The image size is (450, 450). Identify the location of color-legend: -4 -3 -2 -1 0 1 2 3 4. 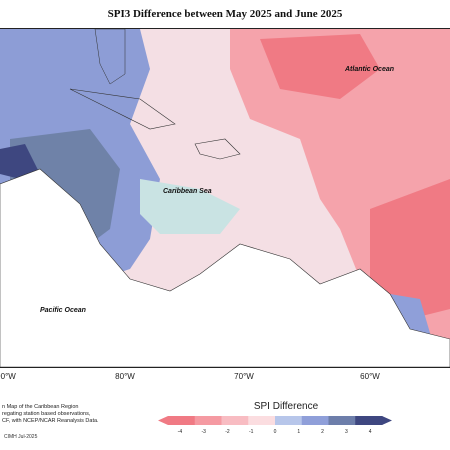
(275, 425).